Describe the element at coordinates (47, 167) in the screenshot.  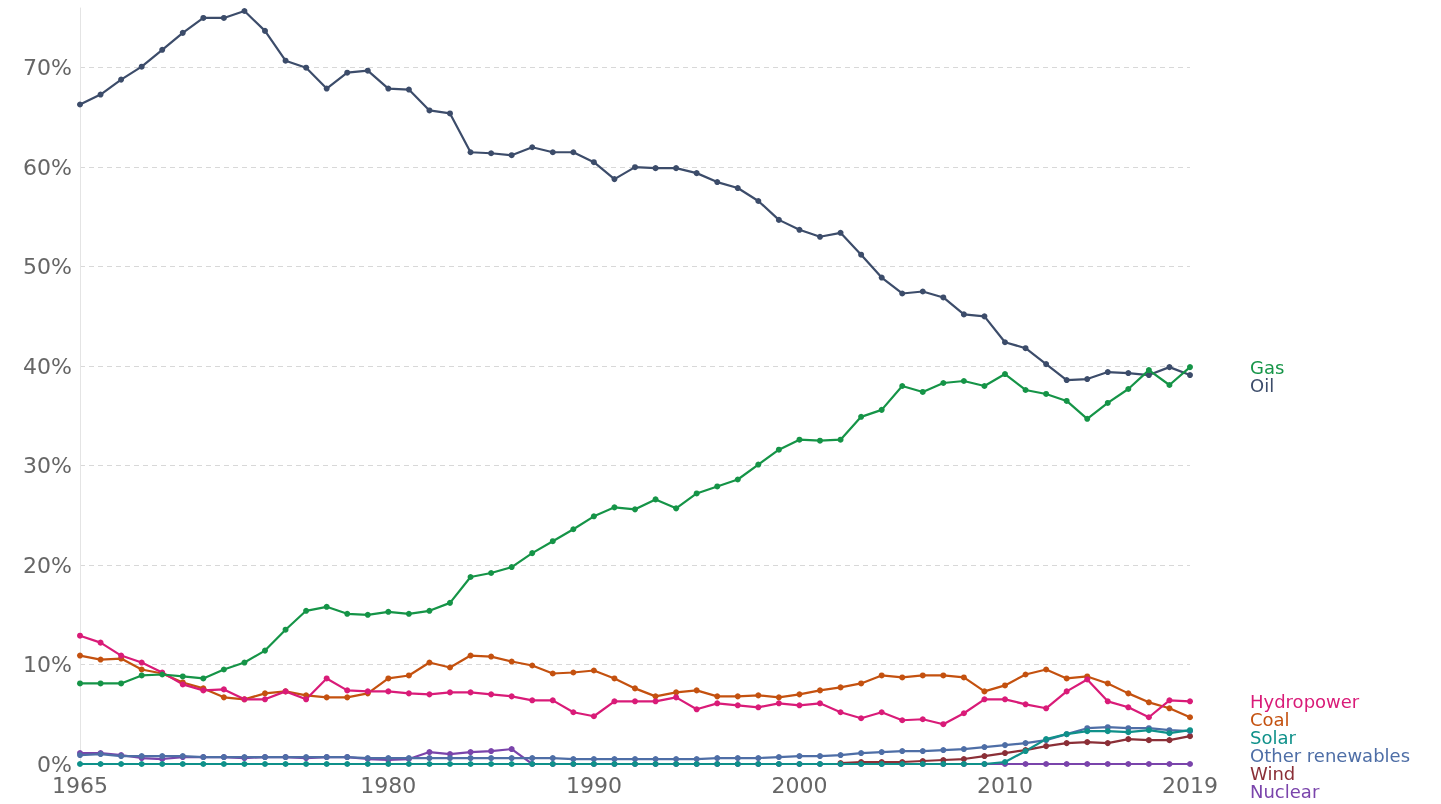
I see `y-tick-label: 60%` at that location.